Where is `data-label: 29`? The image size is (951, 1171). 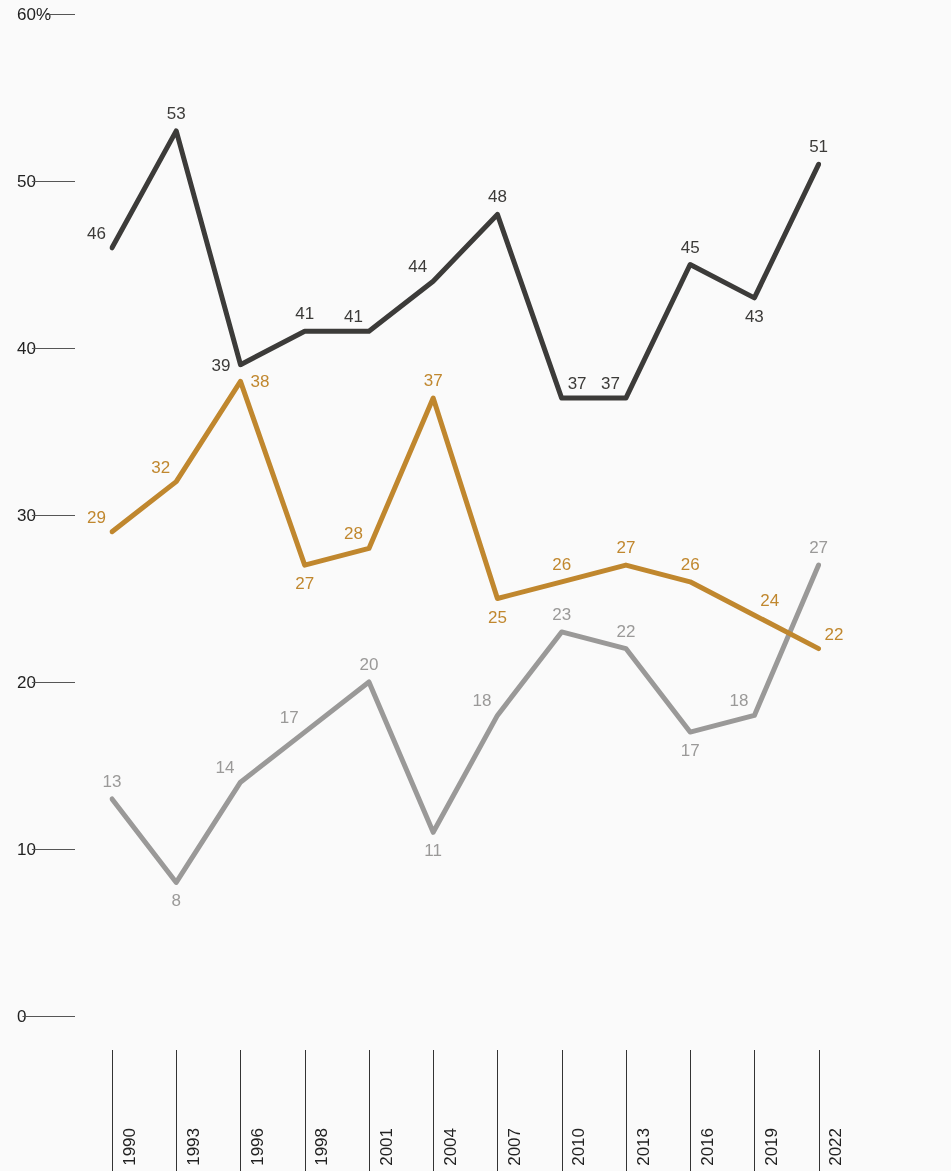
data-label: 29 is located at coordinates (97, 517).